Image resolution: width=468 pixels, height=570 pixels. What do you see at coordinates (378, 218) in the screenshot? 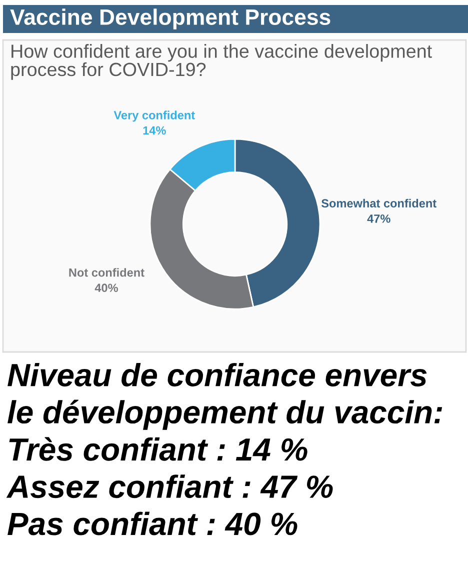
I see `data-label: 47%` at bounding box center [378, 218].